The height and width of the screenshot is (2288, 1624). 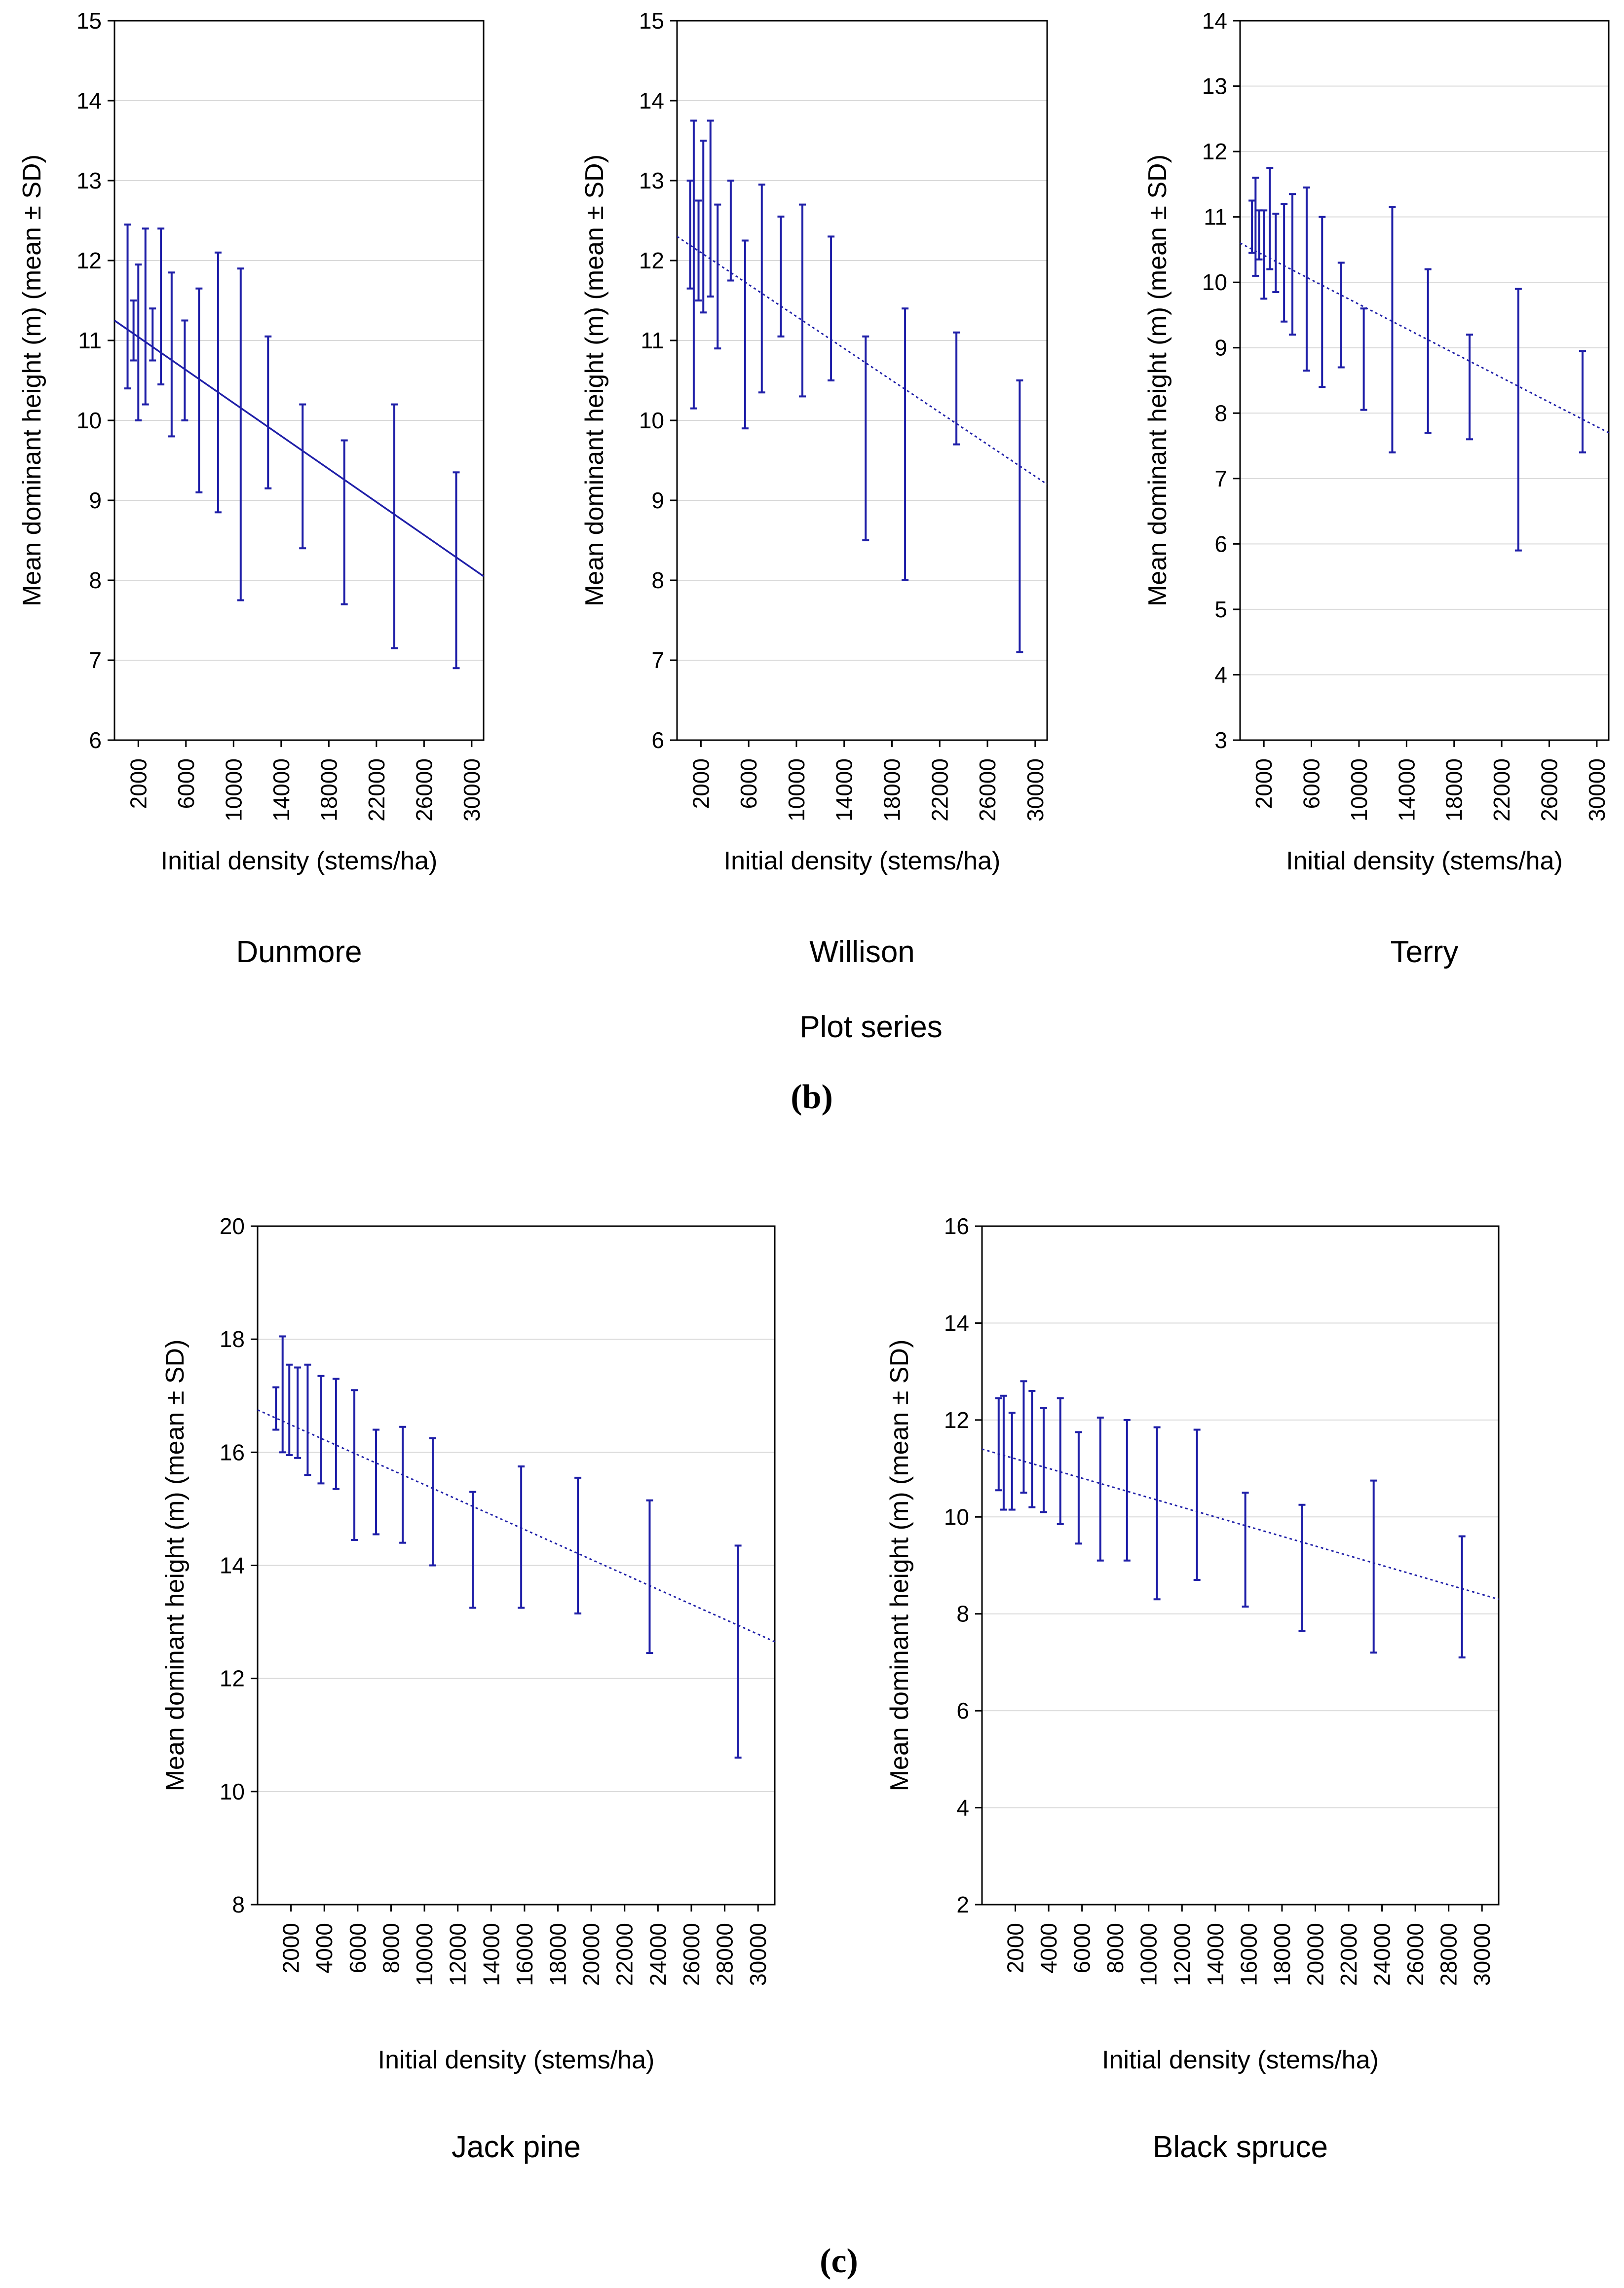 I want to click on y-tick-label: 2, so click(x=962, y=1904).